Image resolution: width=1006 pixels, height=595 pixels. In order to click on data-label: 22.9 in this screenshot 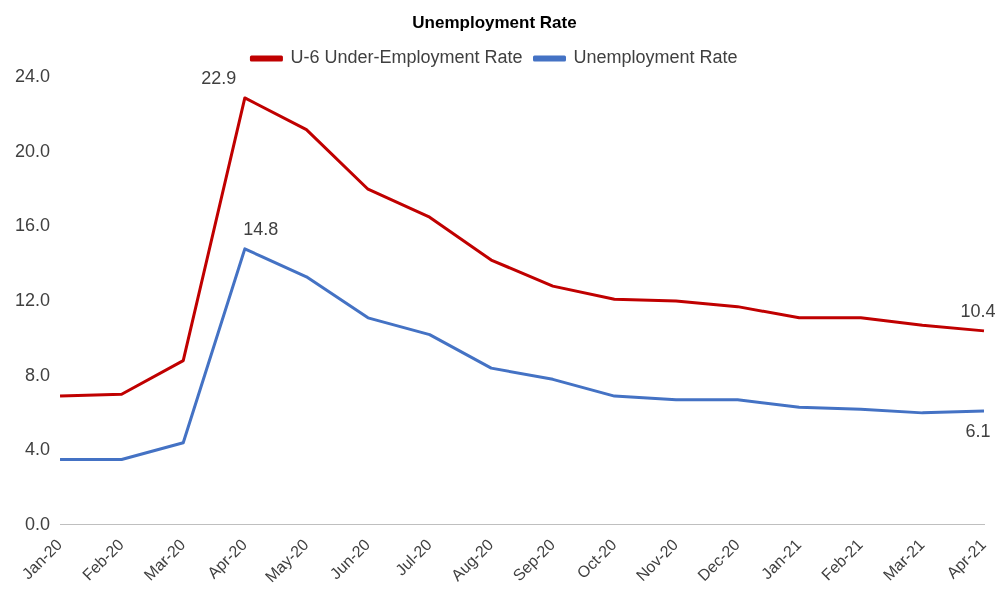, I will do `click(219, 77)`.